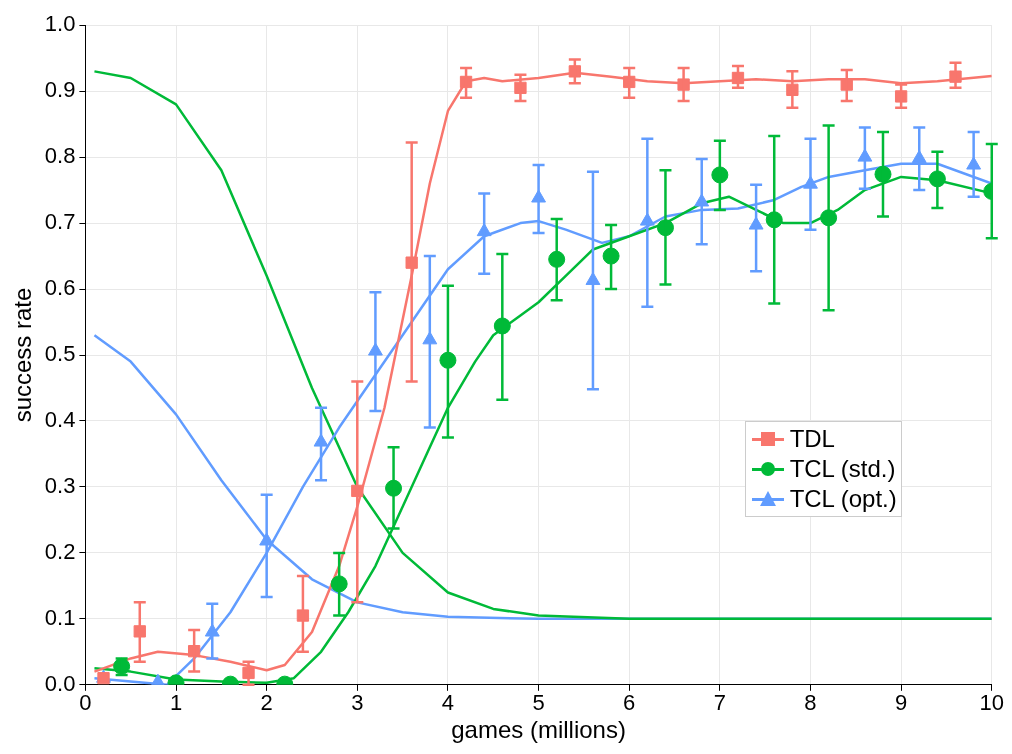  What do you see at coordinates (538, 730) in the screenshot?
I see `x-axis-title: games (millions)` at bounding box center [538, 730].